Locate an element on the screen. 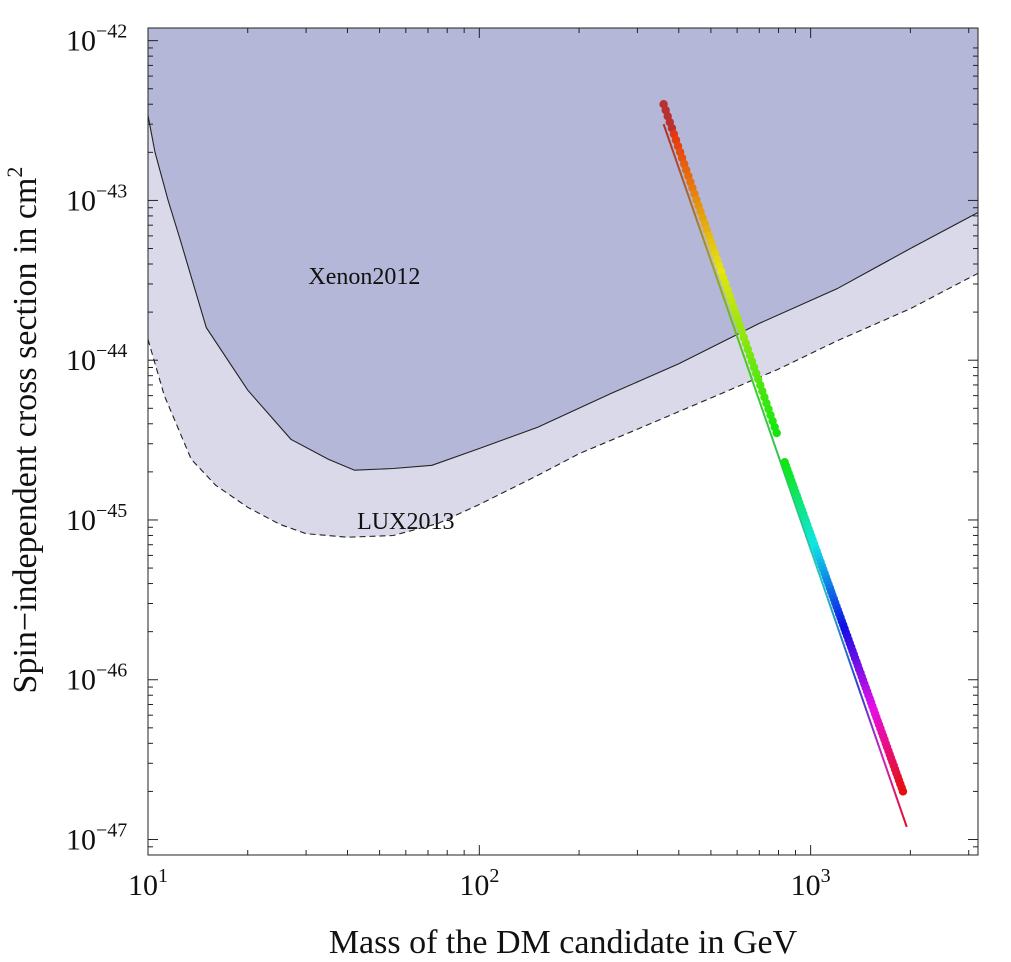  x-tick-label: 10³ is located at coordinates (811, 883).